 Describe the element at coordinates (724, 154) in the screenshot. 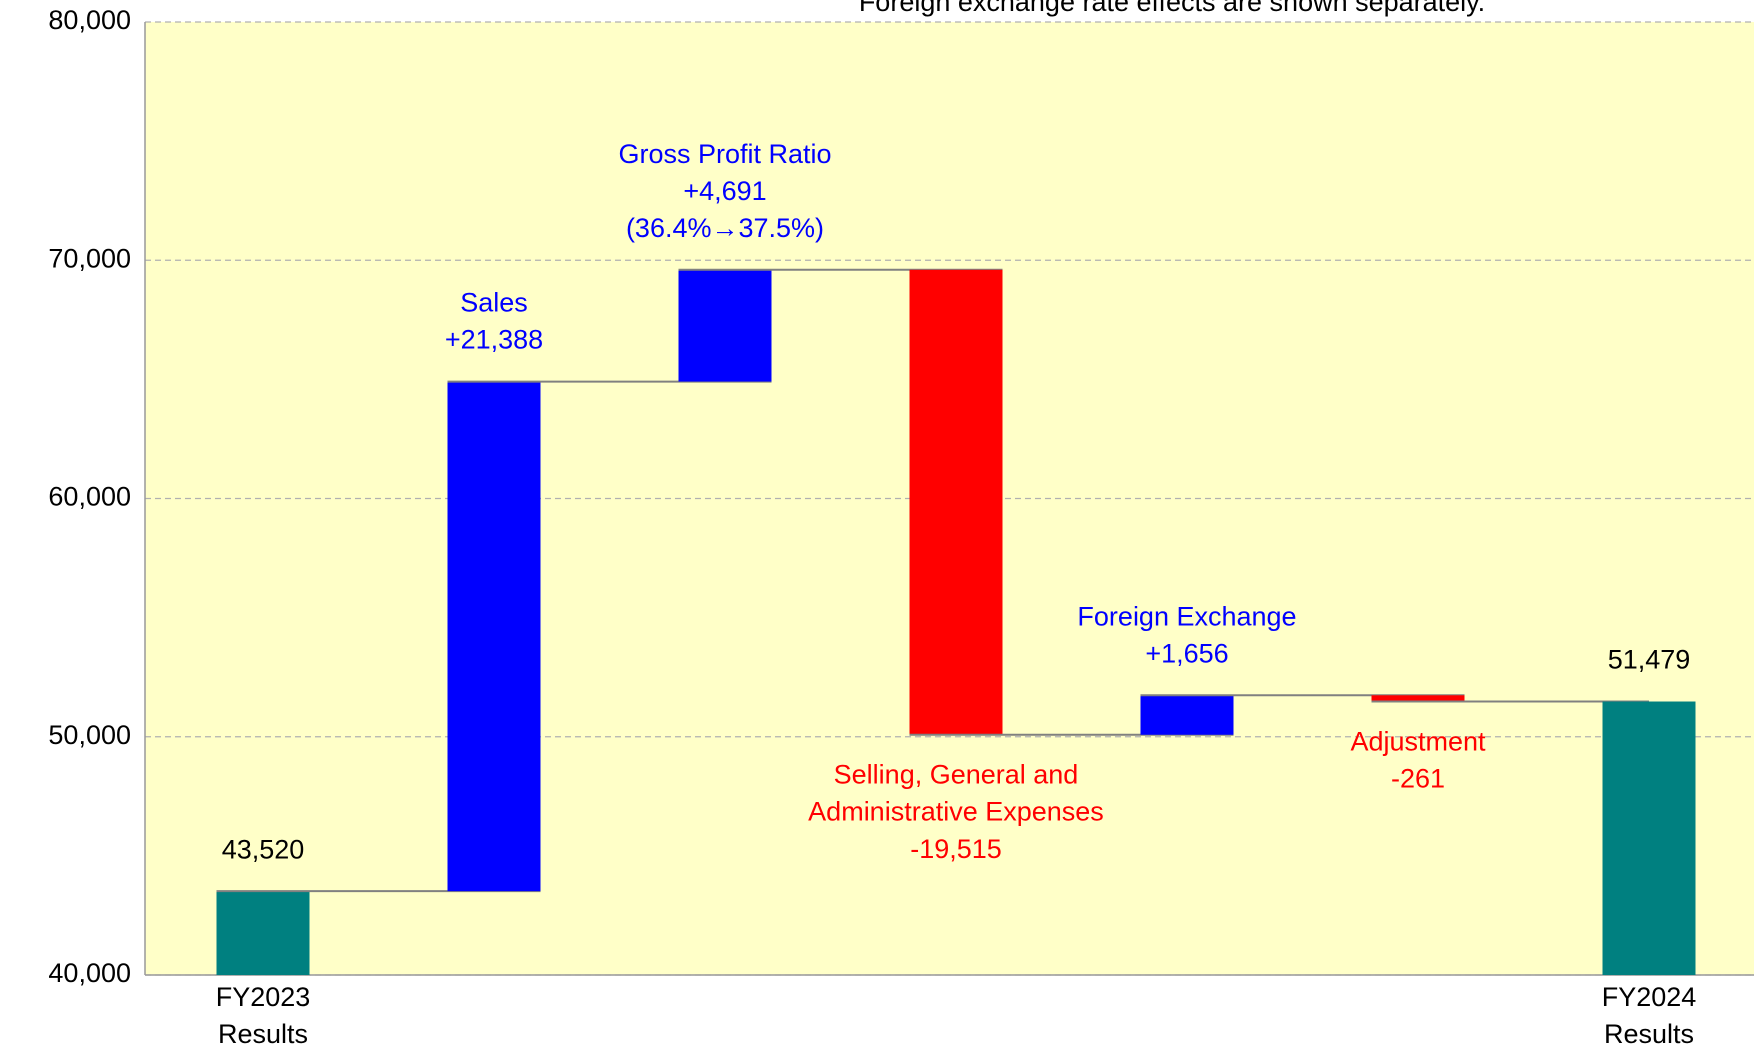

I see `step-name: Gross Profit Ratio` at that location.